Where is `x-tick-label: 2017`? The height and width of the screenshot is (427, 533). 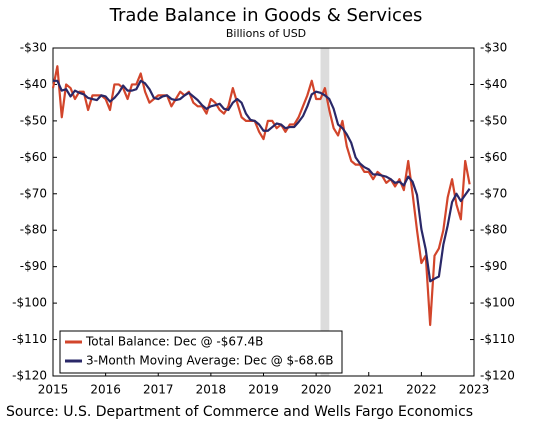
x-tick-label: 2017 is located at coordinates (158, 390).